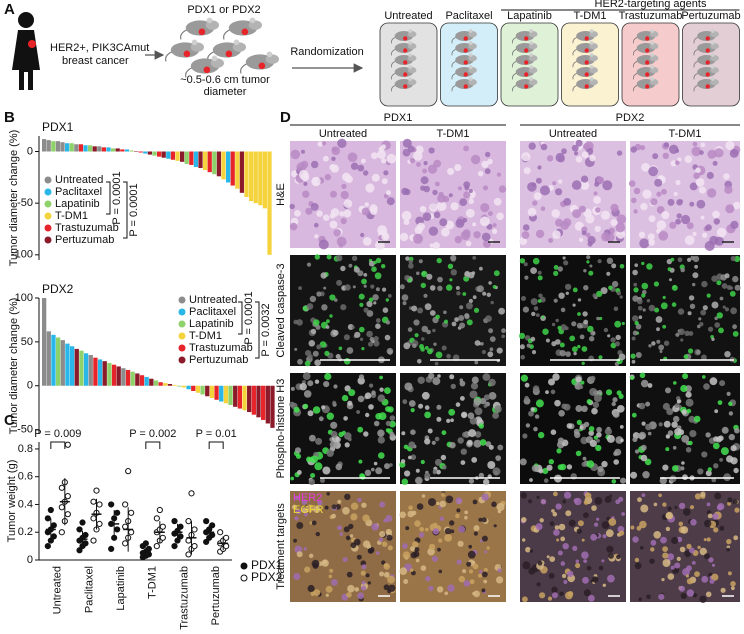  What do you see at coordinates (651, 16) in the screenshot?
I see `arm-label: Trastuzumab` at bounding box center [651, 16].